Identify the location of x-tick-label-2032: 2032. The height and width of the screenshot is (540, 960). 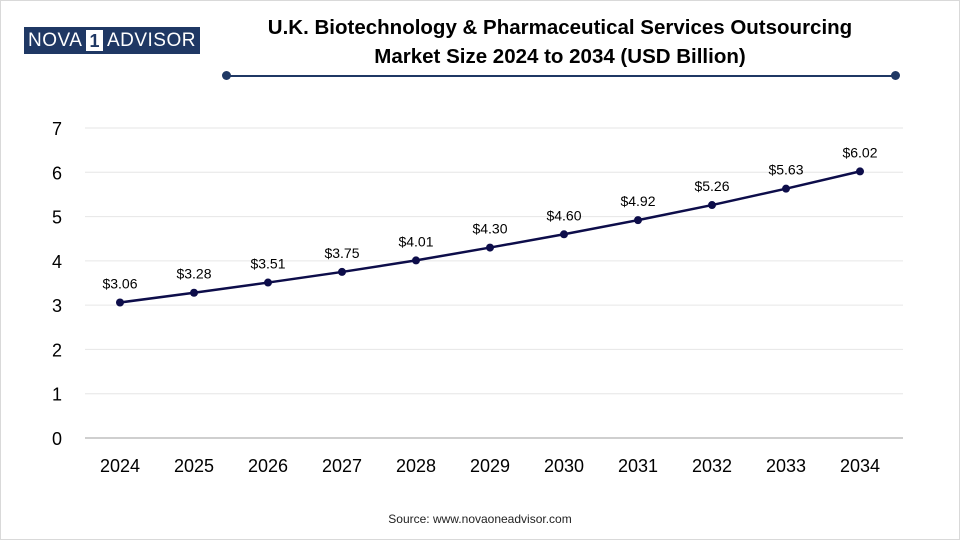
(712, 466).